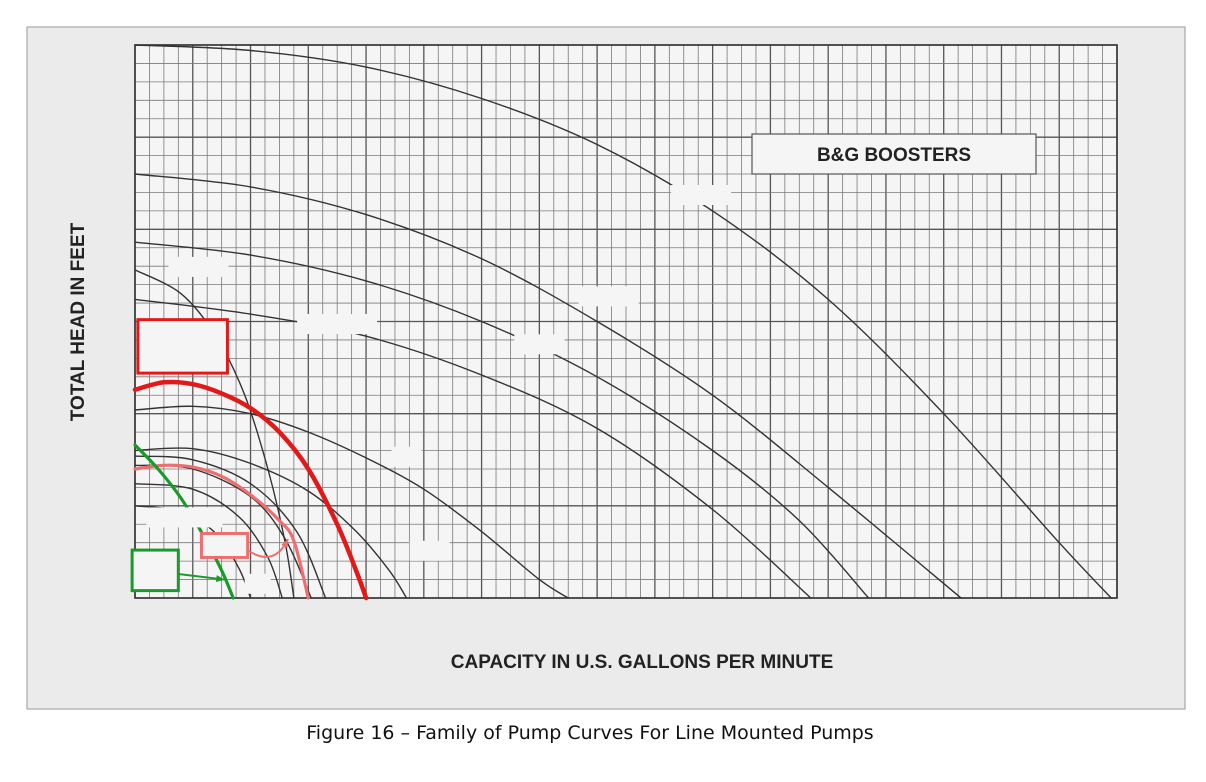  I want to click on title-group: B&G BOOSTERS, so click(894, 154).